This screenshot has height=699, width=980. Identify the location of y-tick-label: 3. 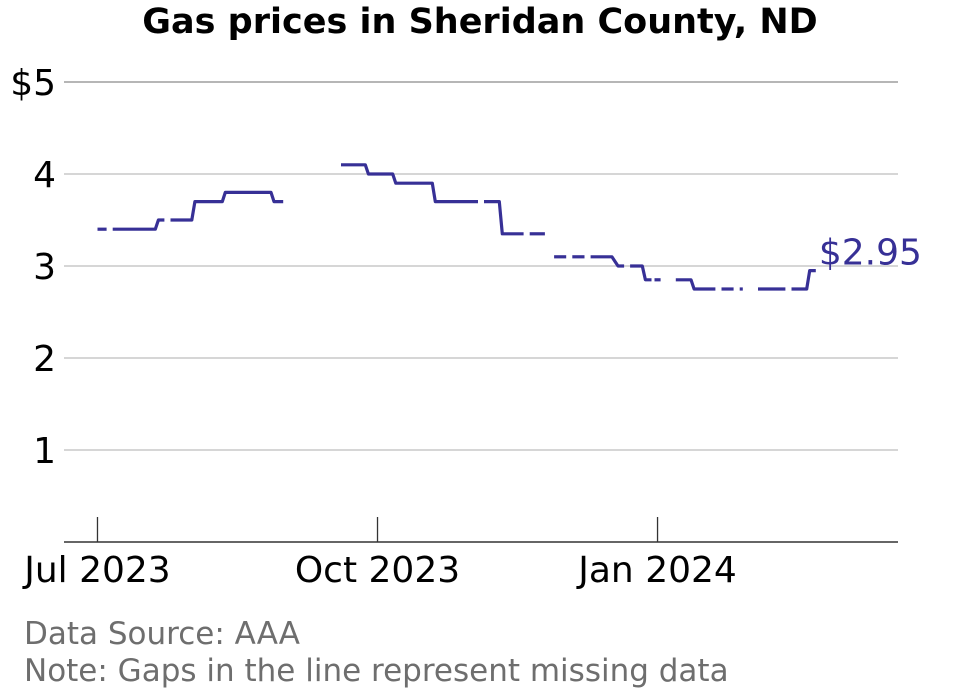
(44, 267).